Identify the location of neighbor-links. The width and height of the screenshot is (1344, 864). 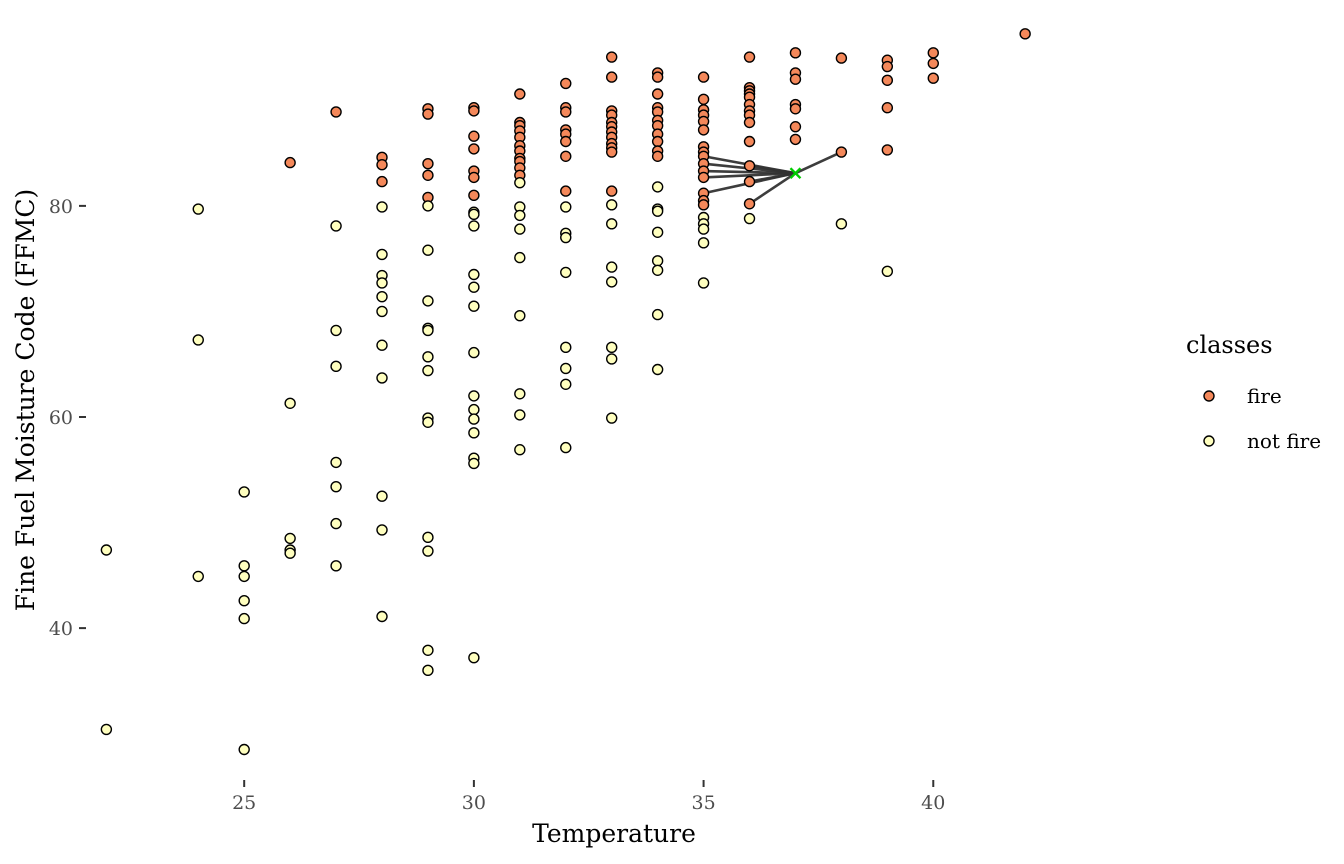
(772, 177).